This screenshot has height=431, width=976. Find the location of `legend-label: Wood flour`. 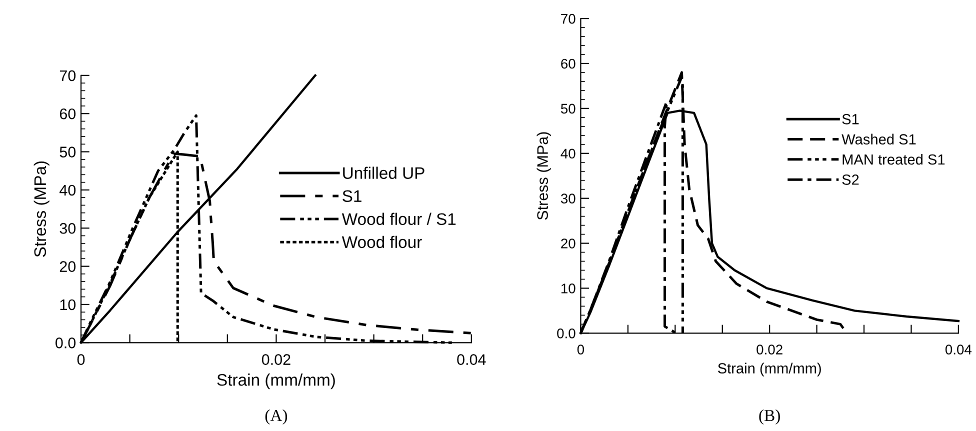

legend-label: Wood flour is located at coordinates (382, 242).